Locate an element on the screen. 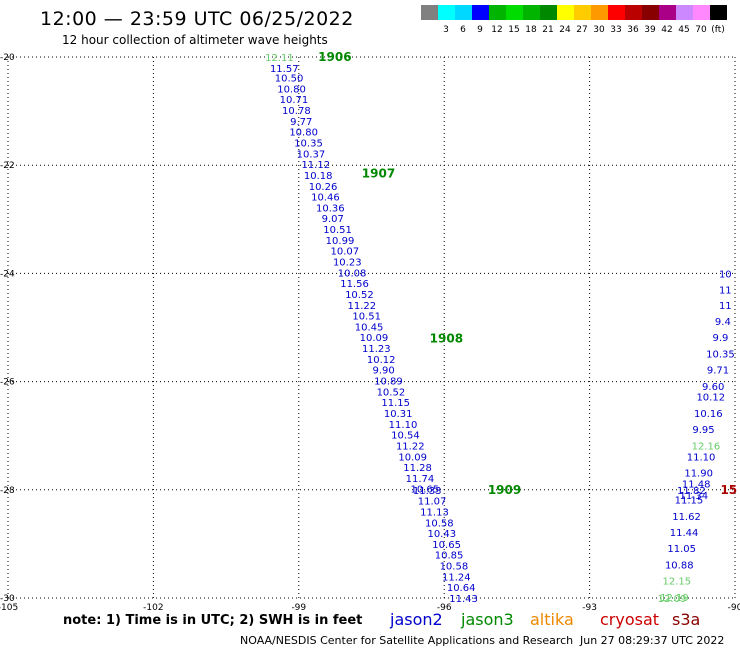 This screenshot has height=650, width=740. x-tick-label: -99 is located at coordinates (298, 608).